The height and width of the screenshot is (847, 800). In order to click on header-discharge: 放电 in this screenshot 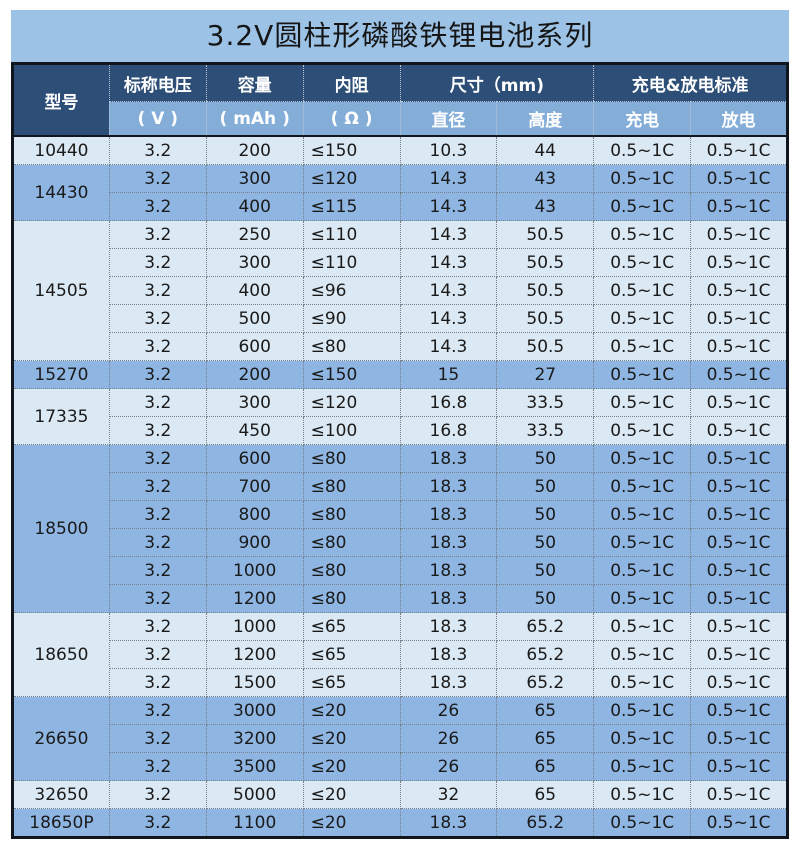, I will do `click(739, 119)`.